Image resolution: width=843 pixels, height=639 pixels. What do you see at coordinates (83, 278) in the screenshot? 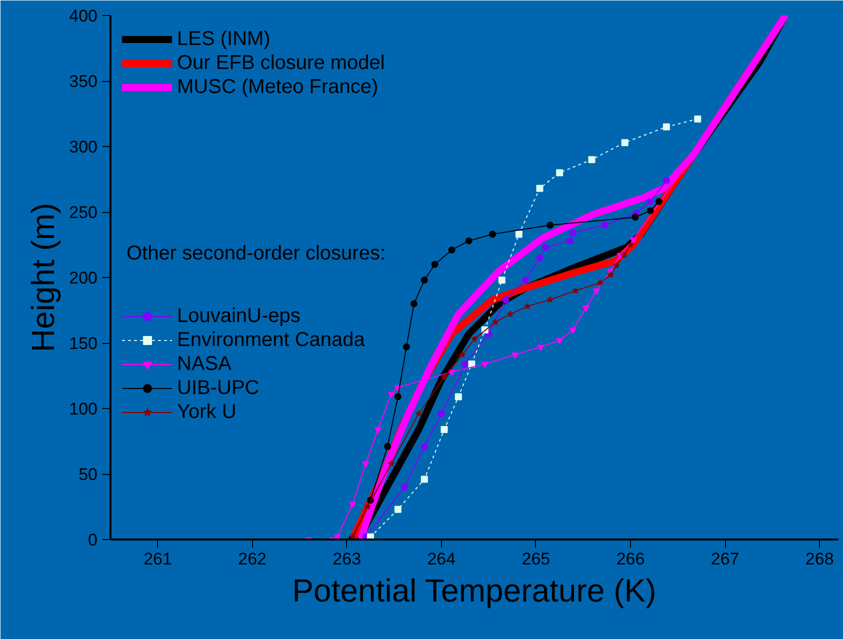
I see `y-tick-label: 200` at bounding box center [83, 278].